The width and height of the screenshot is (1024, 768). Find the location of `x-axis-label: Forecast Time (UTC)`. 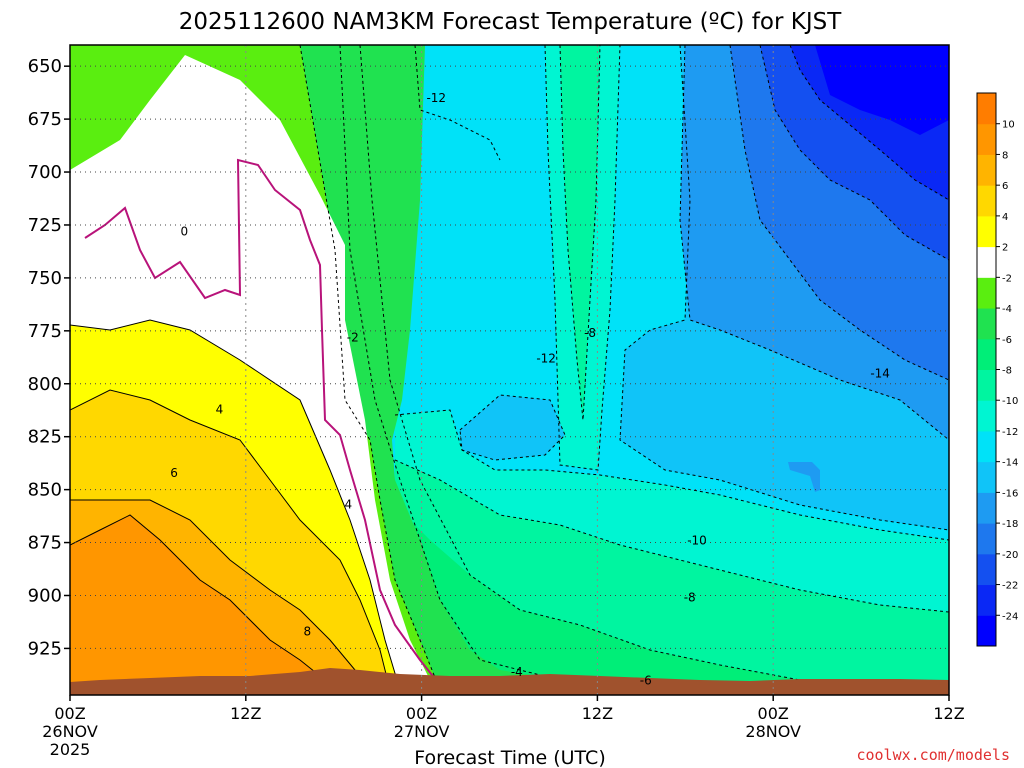

x-axis-label: Forecast Time (UTC) is located at coordinates (509, 757).